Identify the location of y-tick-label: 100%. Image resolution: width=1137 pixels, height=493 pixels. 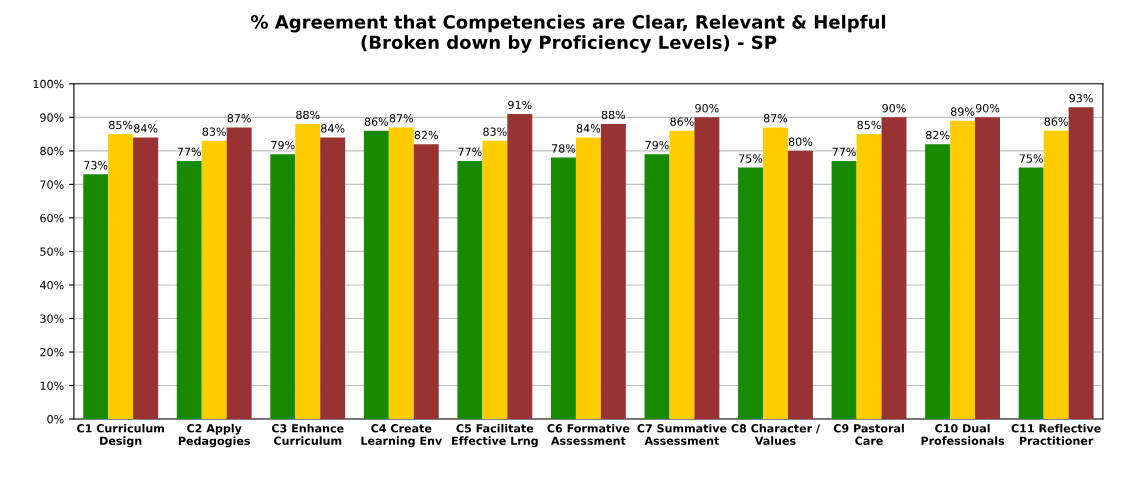
(48, 84).